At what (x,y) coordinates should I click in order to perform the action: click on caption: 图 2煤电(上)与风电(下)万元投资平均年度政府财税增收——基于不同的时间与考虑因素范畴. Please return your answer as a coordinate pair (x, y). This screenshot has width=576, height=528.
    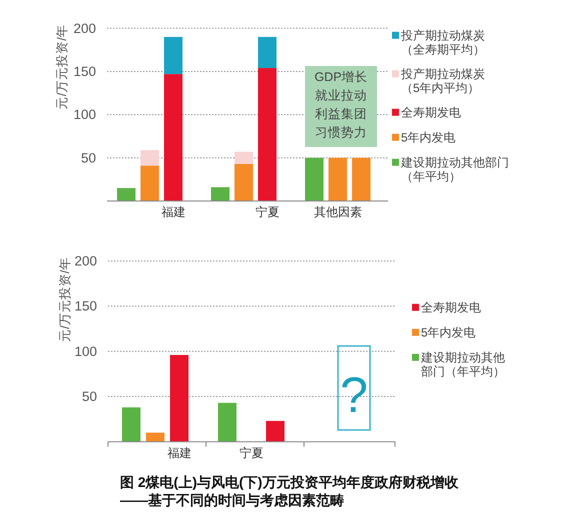
    Looking at the image, I should click on (290, 491).